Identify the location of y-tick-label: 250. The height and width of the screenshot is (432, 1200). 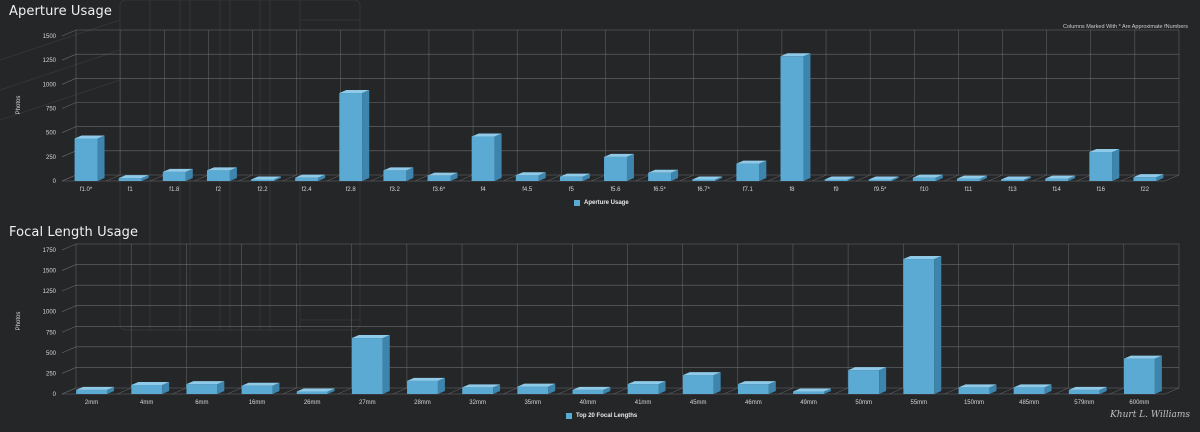
(51, 158).